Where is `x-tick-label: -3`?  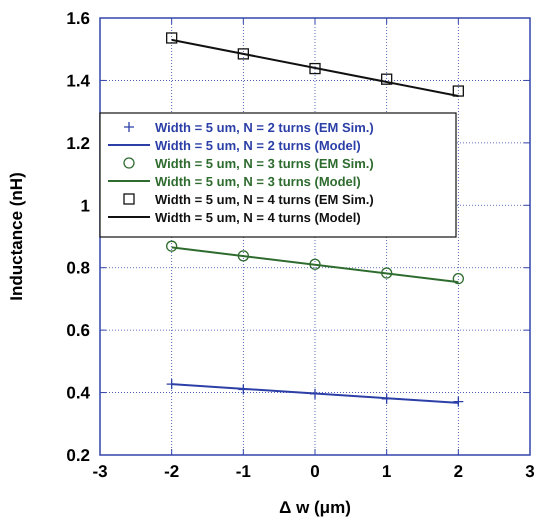 x-tick-label: -3 is located at coordinates (100, 471).